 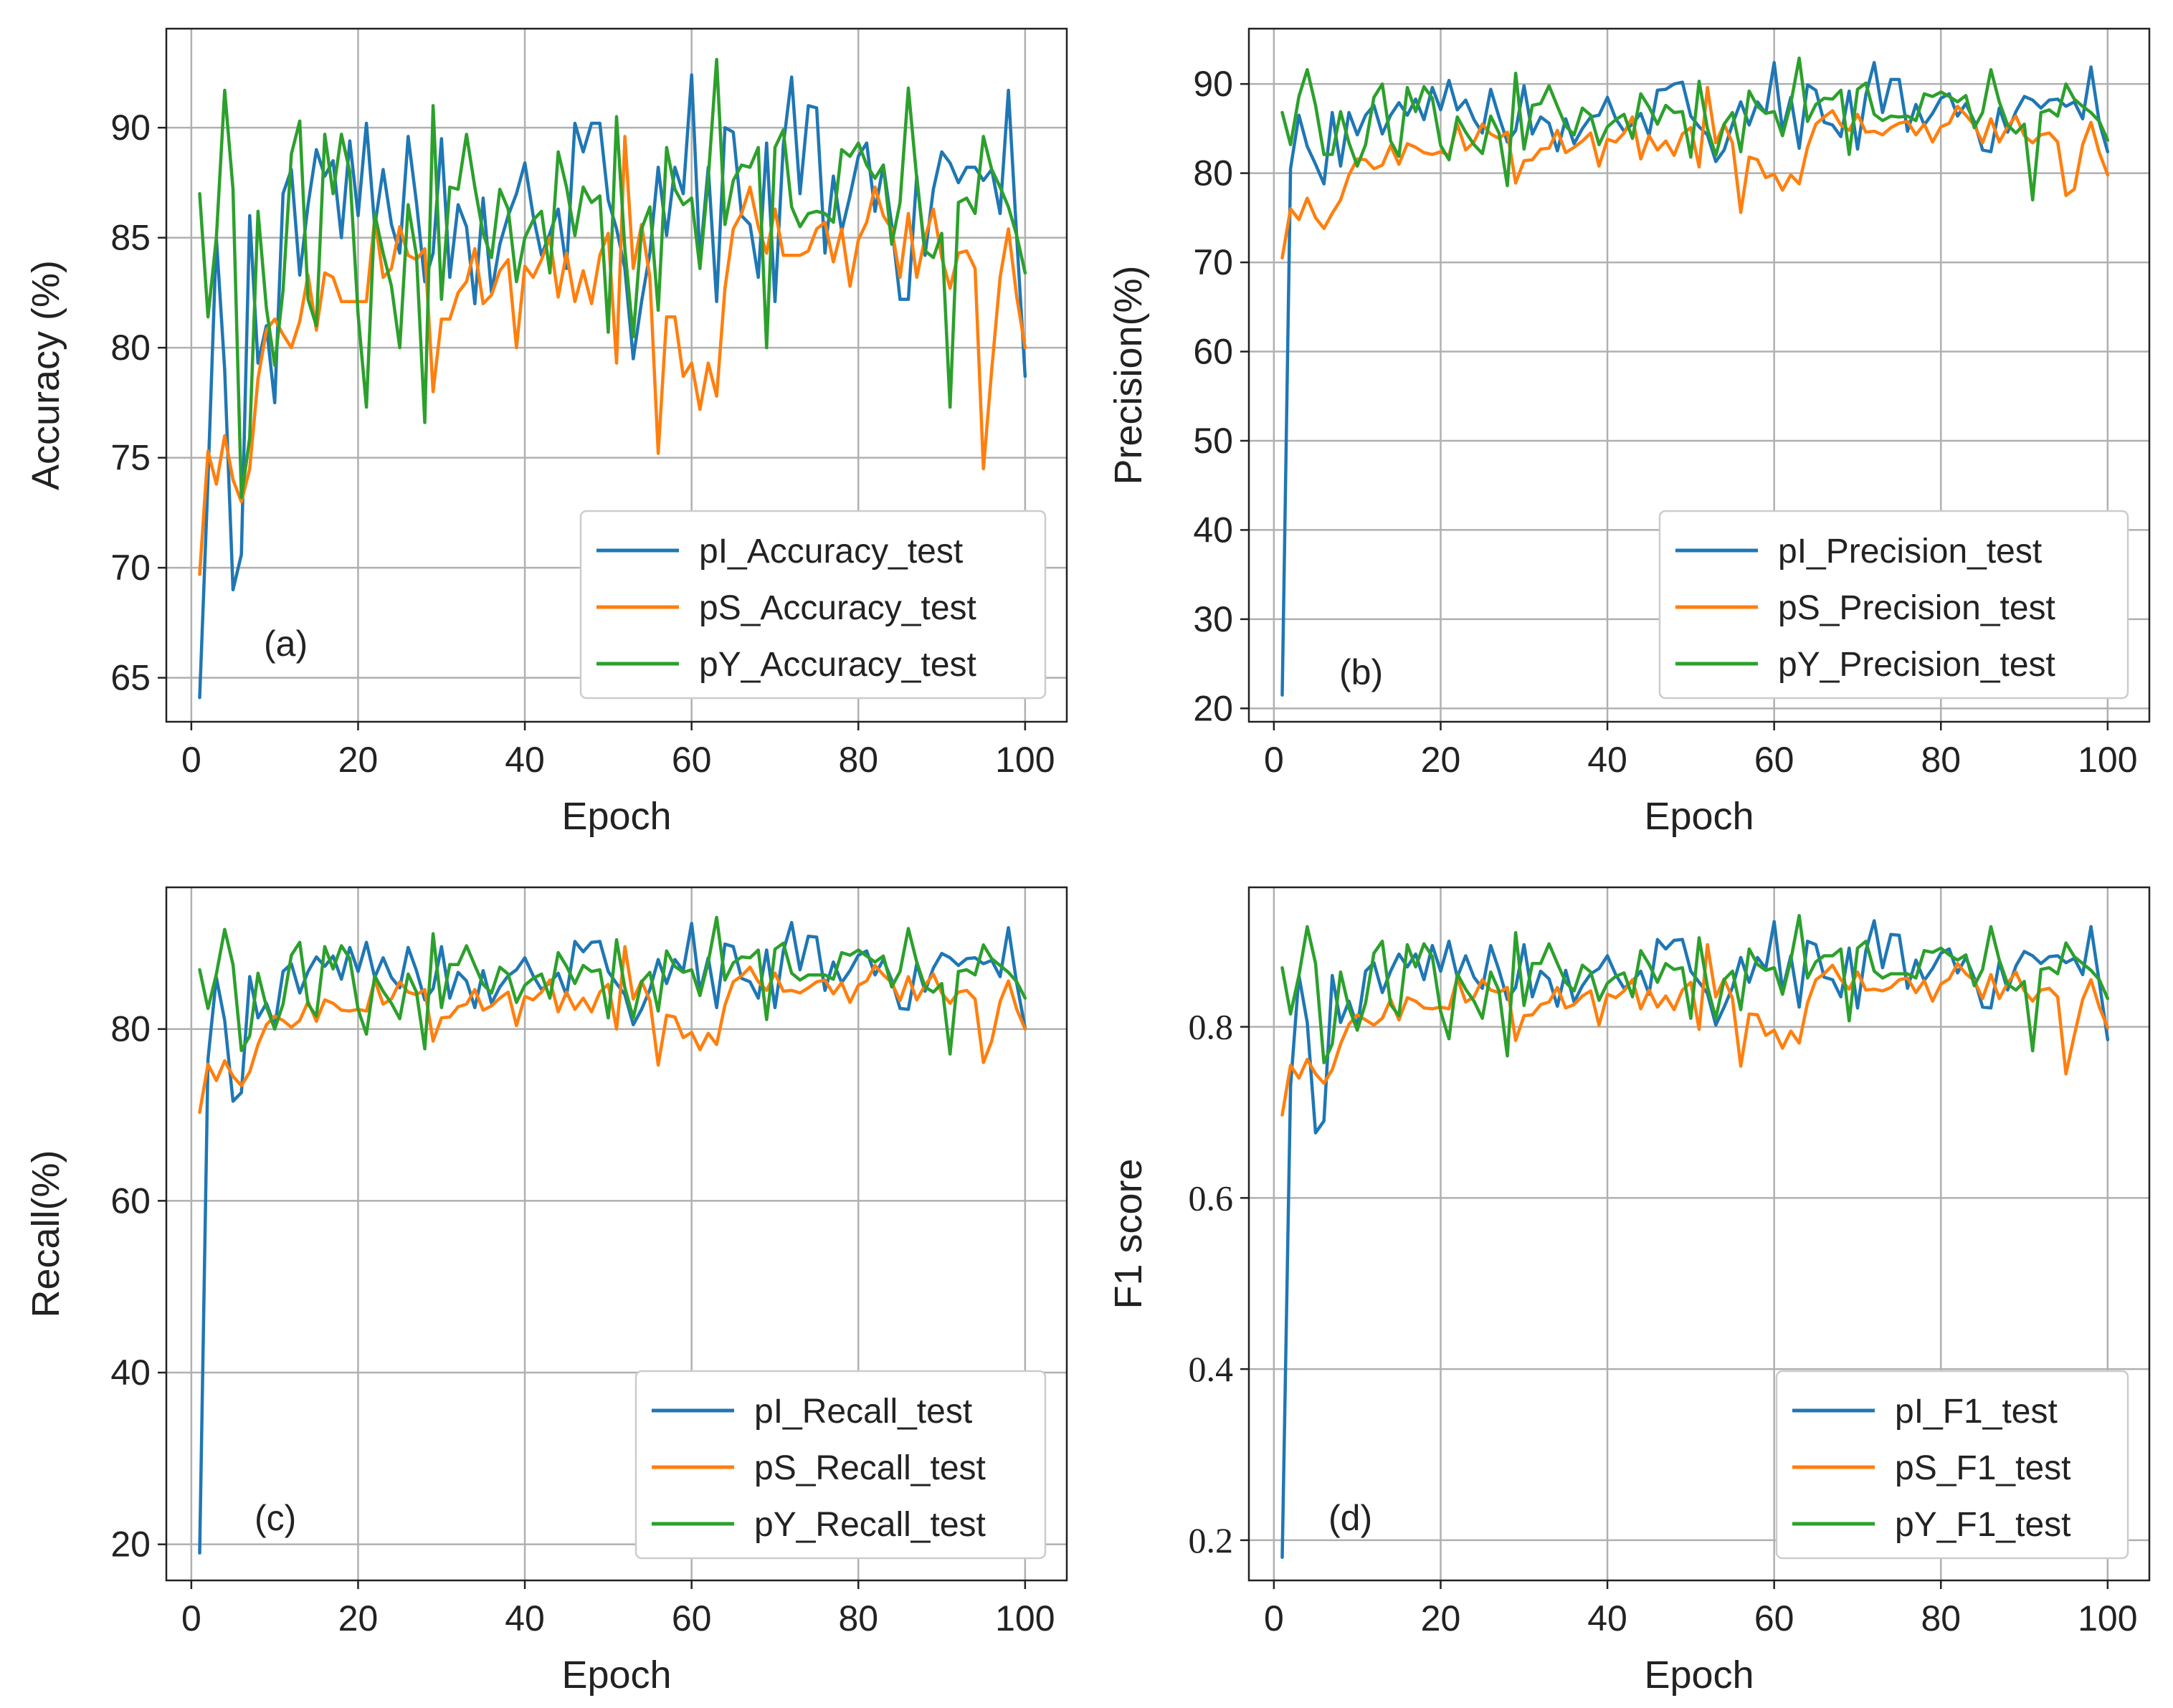 What do you see at coordinates (45, 1233) in the screenshot?
I see `y-axis-label: Recall(%)` at bounding box center [45, 1233].